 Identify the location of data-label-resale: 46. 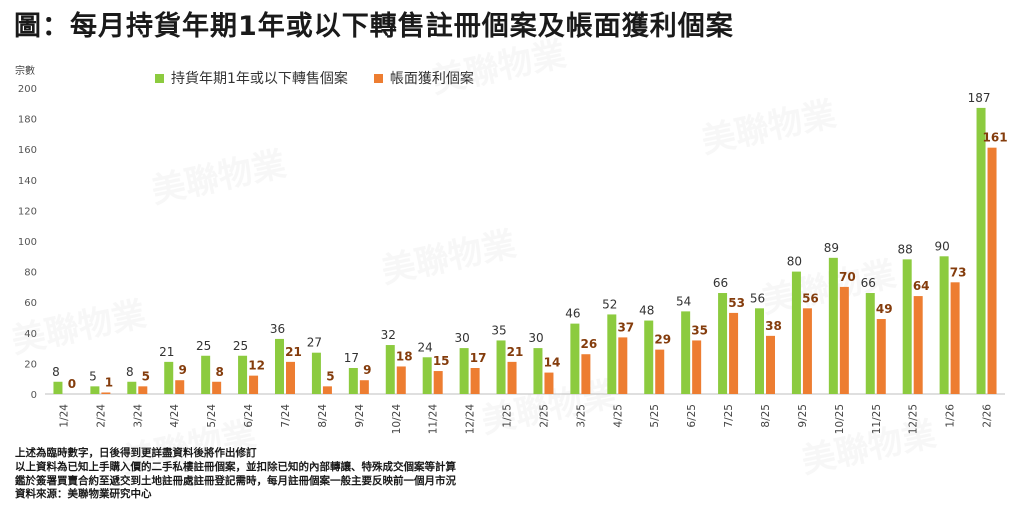
(572, 314).